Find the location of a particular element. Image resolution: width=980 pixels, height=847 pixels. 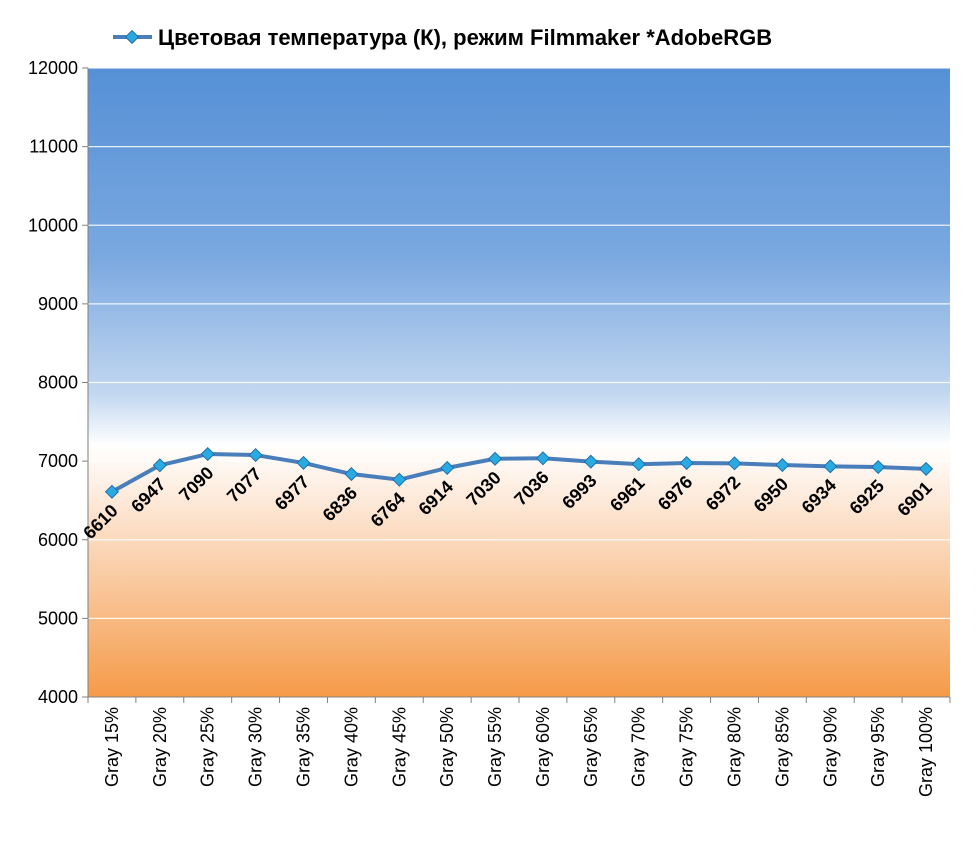

x-tick-label: Gray 90% is located at coordinates (830, 747).